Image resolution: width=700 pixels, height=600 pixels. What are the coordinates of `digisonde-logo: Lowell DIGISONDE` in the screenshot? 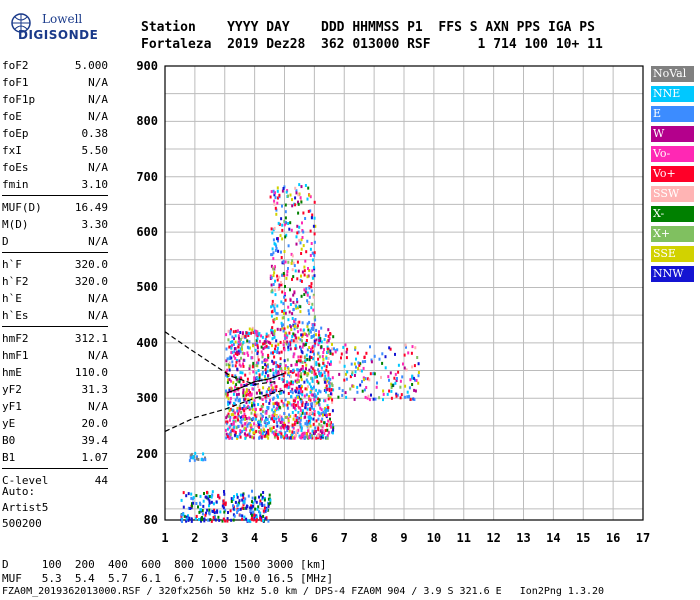 It's located at (52, 28).